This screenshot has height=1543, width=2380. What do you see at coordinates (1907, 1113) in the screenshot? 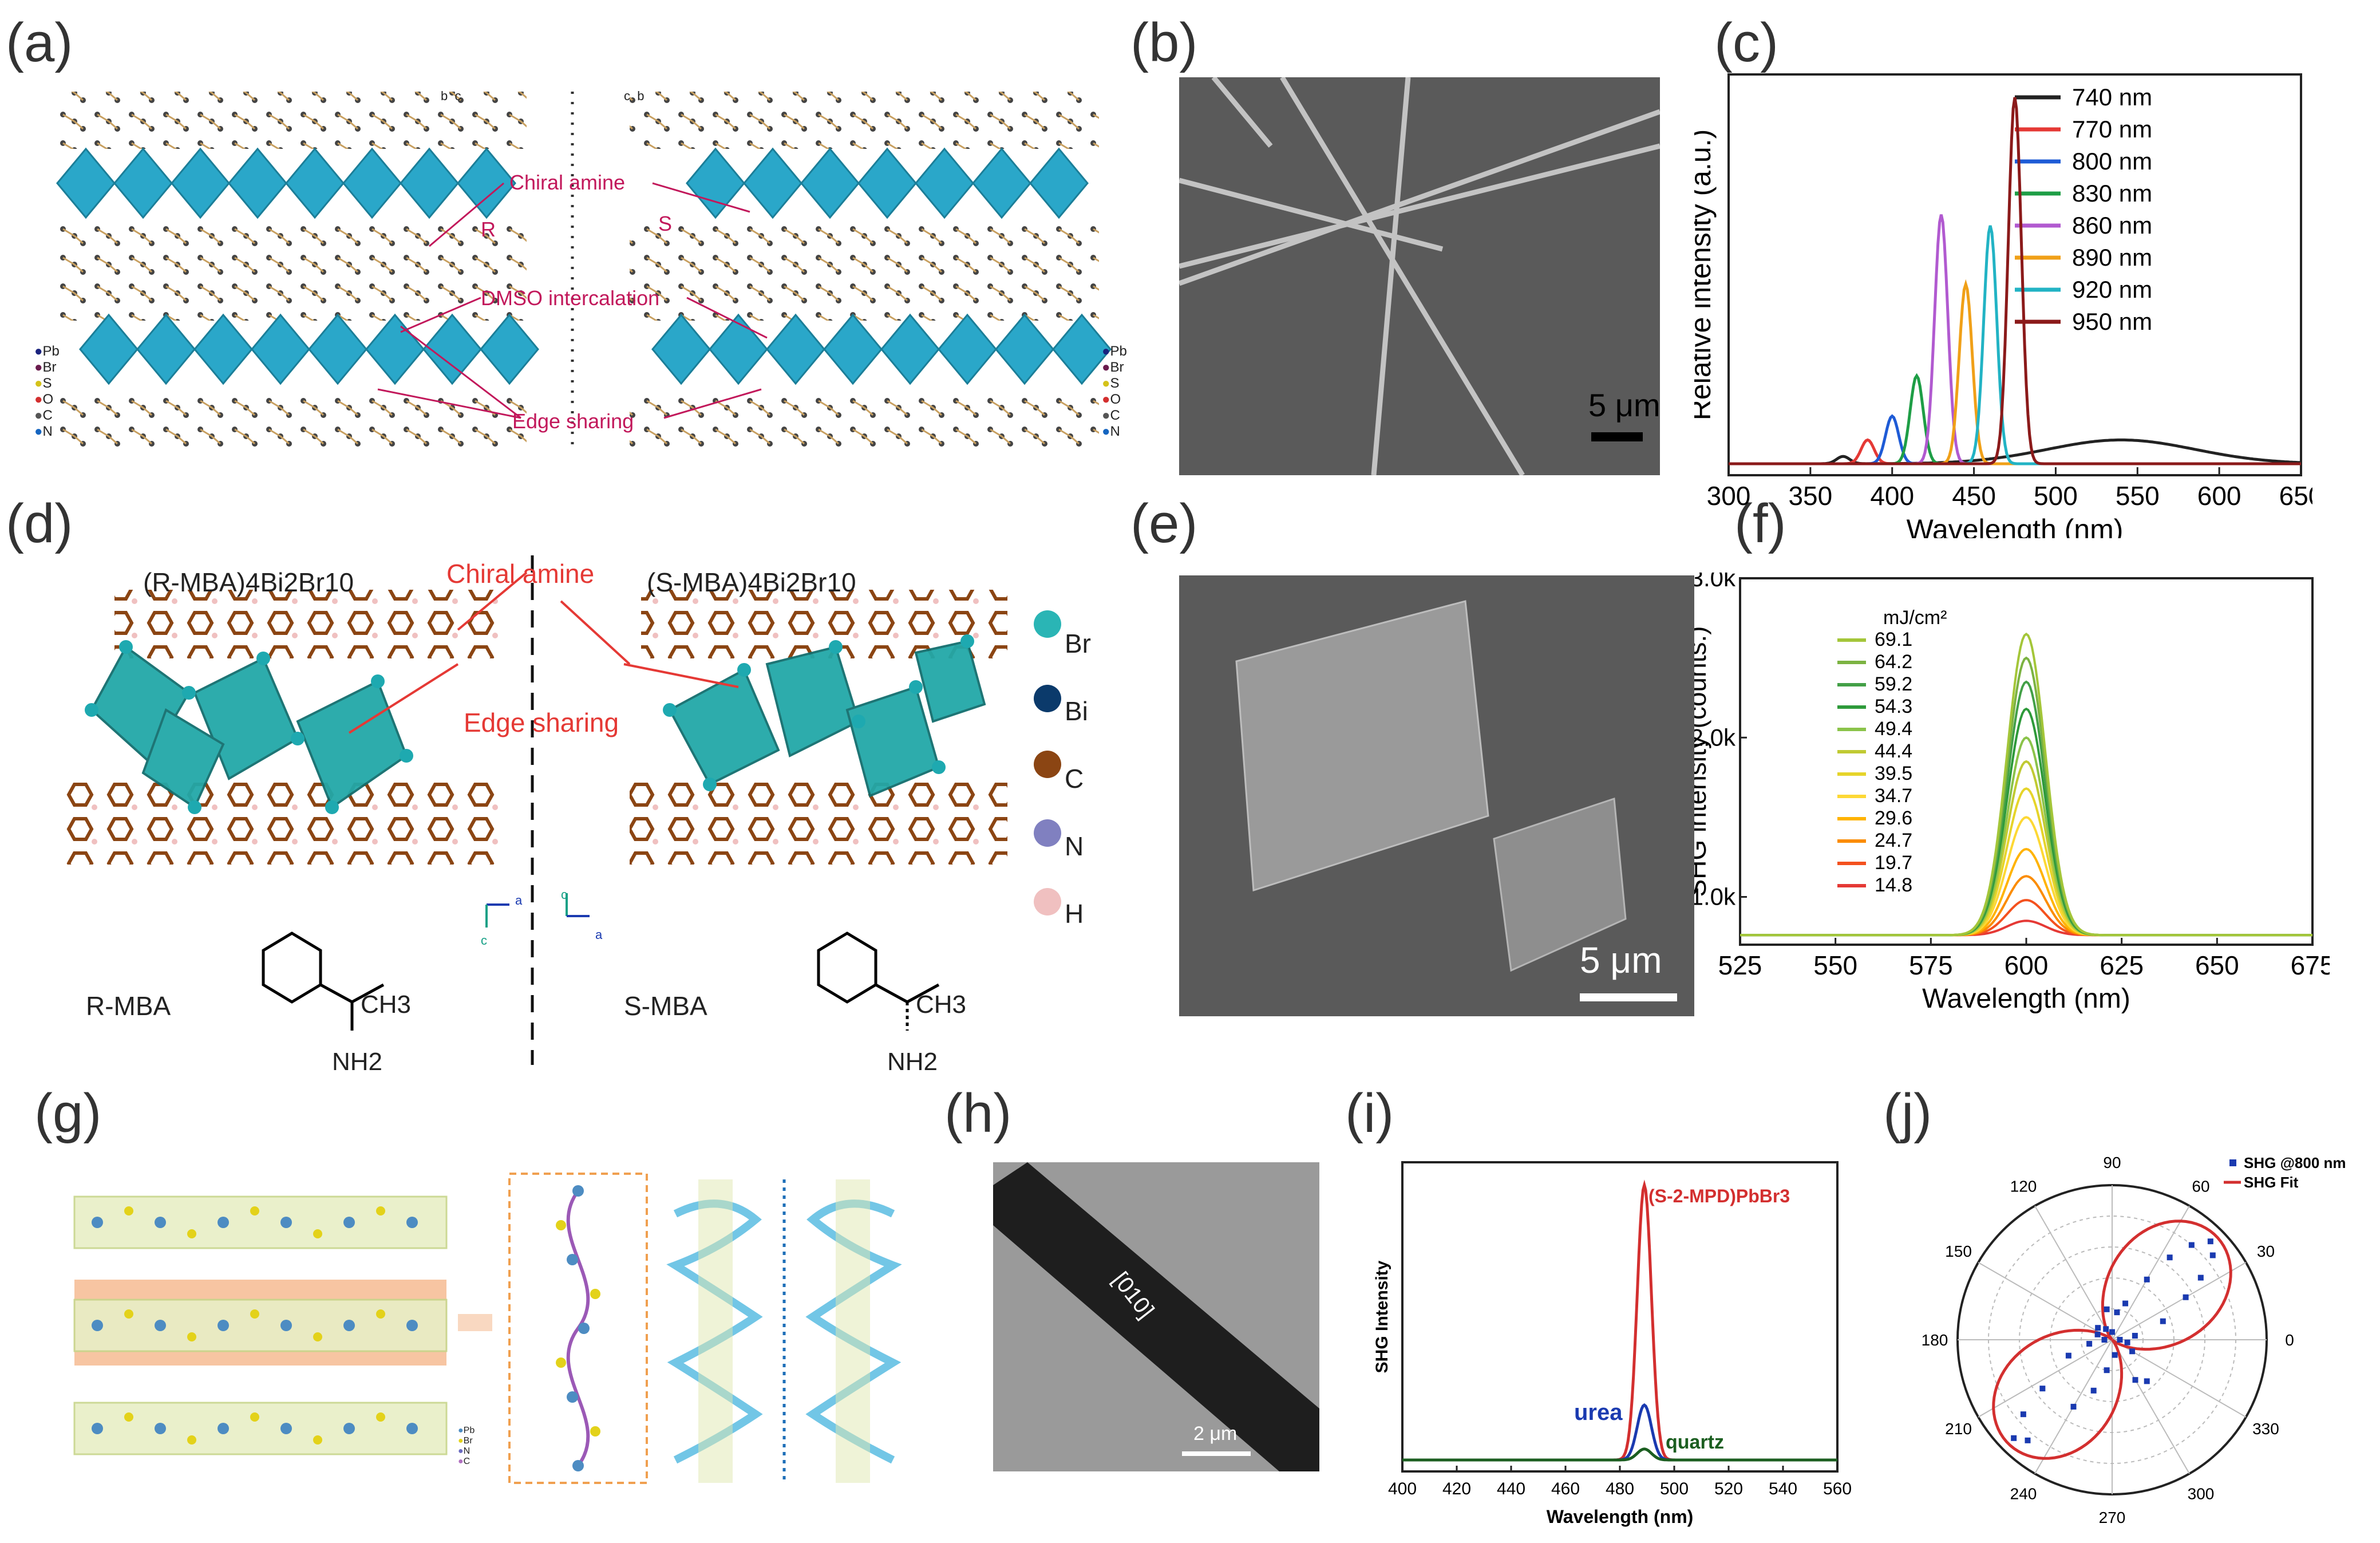
I see `panel-j-label: (j)` at bounding box center [1907, 1113].